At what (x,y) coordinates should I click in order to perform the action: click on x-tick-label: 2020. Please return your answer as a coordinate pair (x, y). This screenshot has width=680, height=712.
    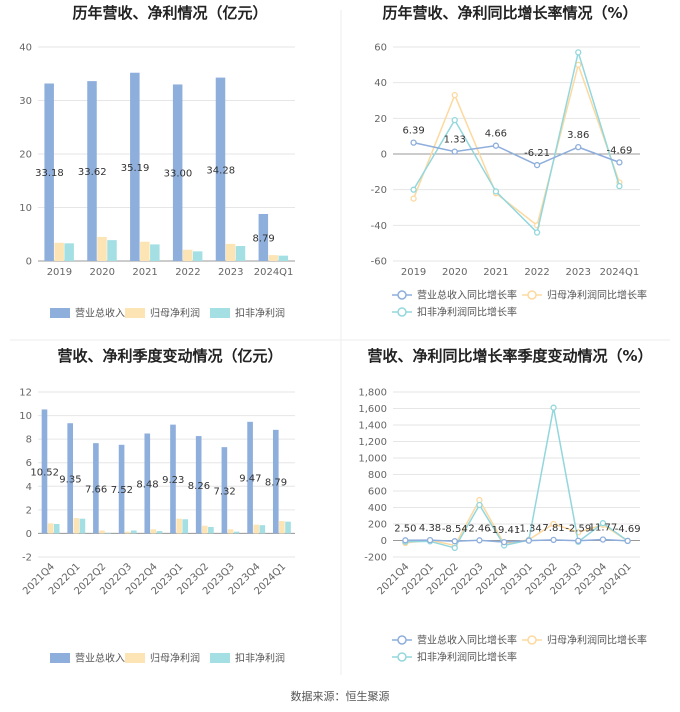
    Looking at the image, I should click on (454, 272).